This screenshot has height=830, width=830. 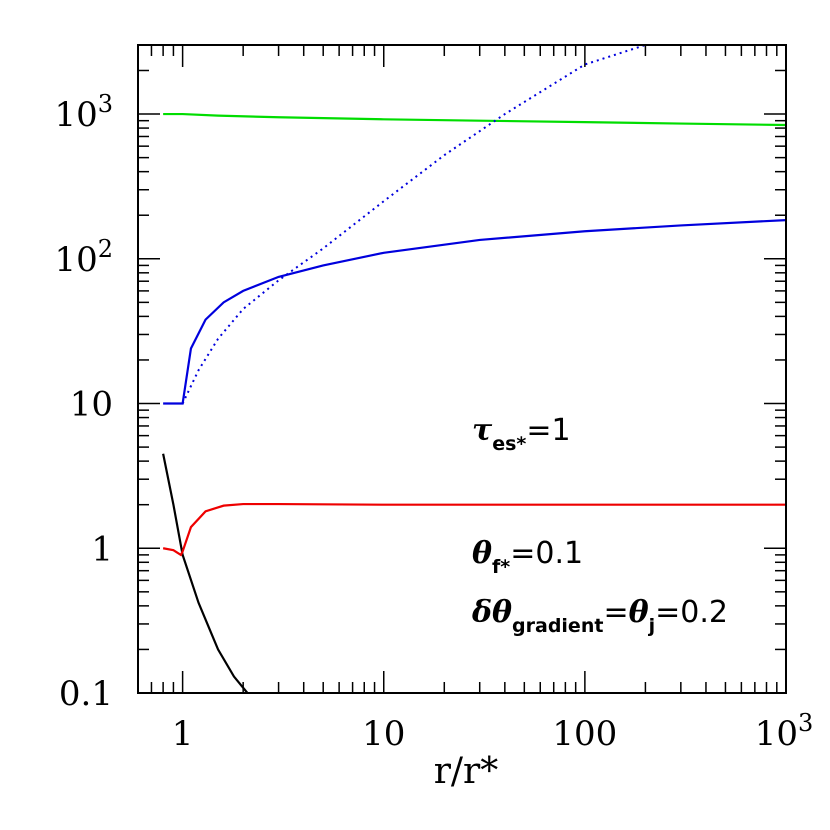 What do you see at coordinates (546, 553) in the screenshot?
I see `annot-theta-f-rest: =0.1` at bounding box center [546, 553].